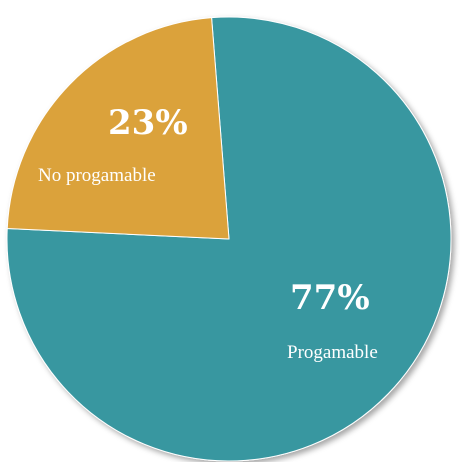  Describe the element at coordinates (97, 175) in the screenshot. I see `slice-name-label-no-progamable: No progamable` at that location.